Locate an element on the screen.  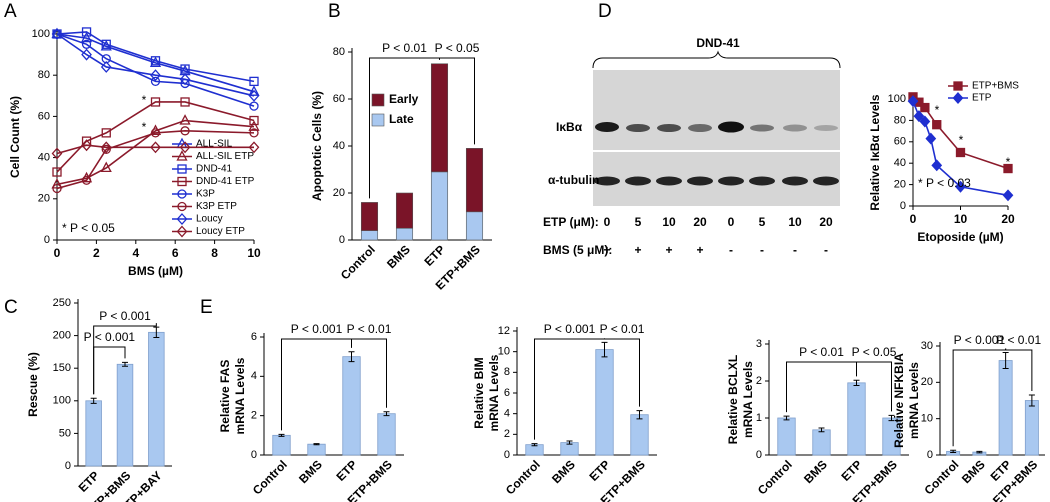
y-axis-label: Relative NFKBIA is located at coordinates (899, 400).